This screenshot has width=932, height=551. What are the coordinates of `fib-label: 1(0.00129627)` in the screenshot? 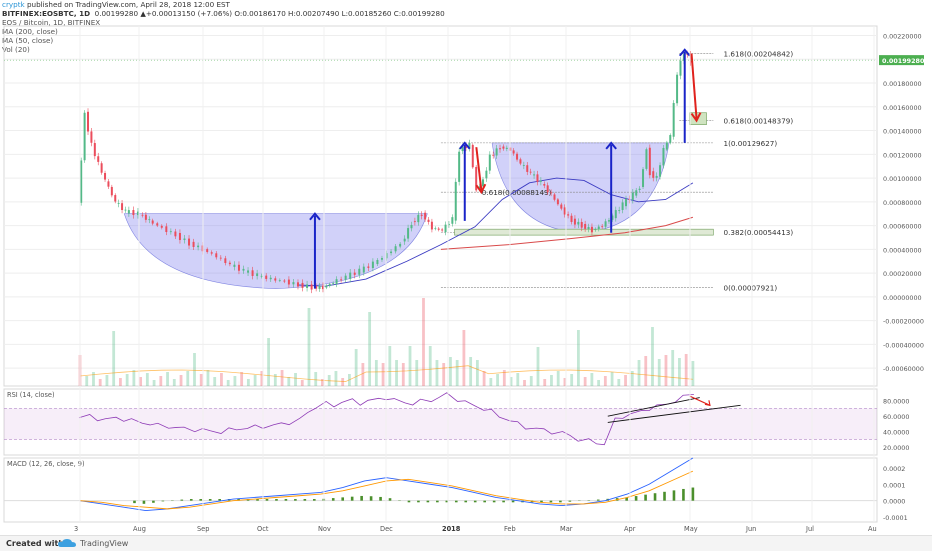 It's located at (751, 143).